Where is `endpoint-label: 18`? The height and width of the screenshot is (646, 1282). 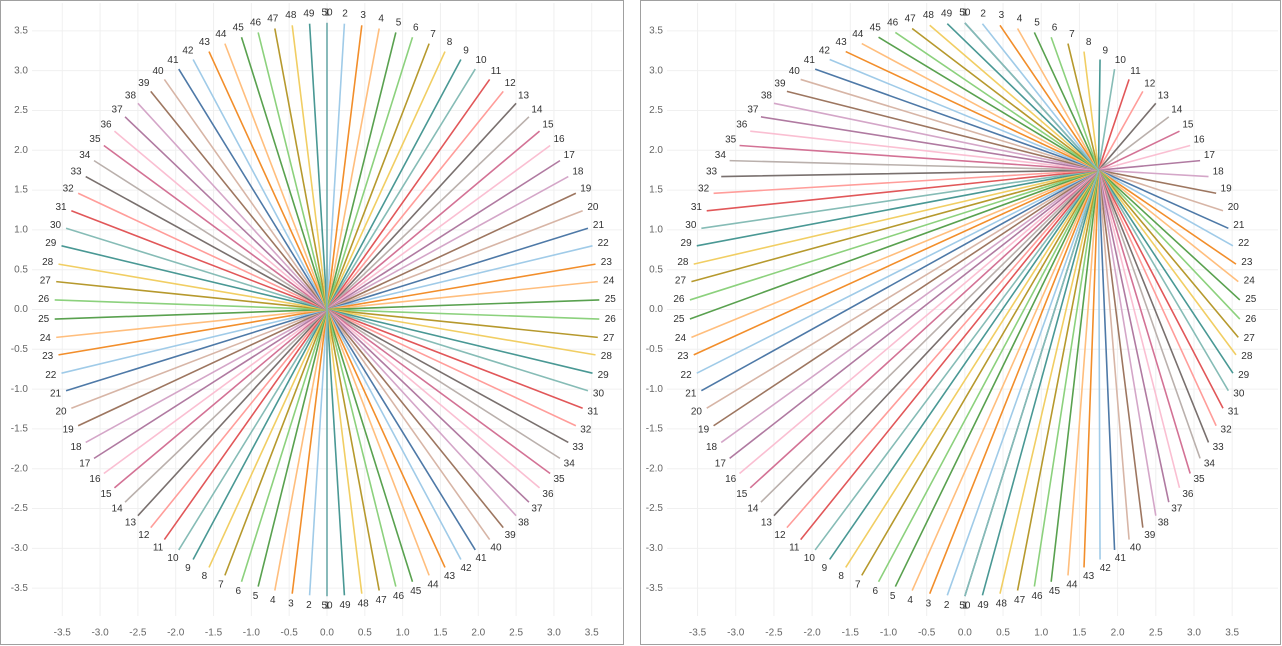 endpoint-label: 18 is located at coordinates (1219, 171).